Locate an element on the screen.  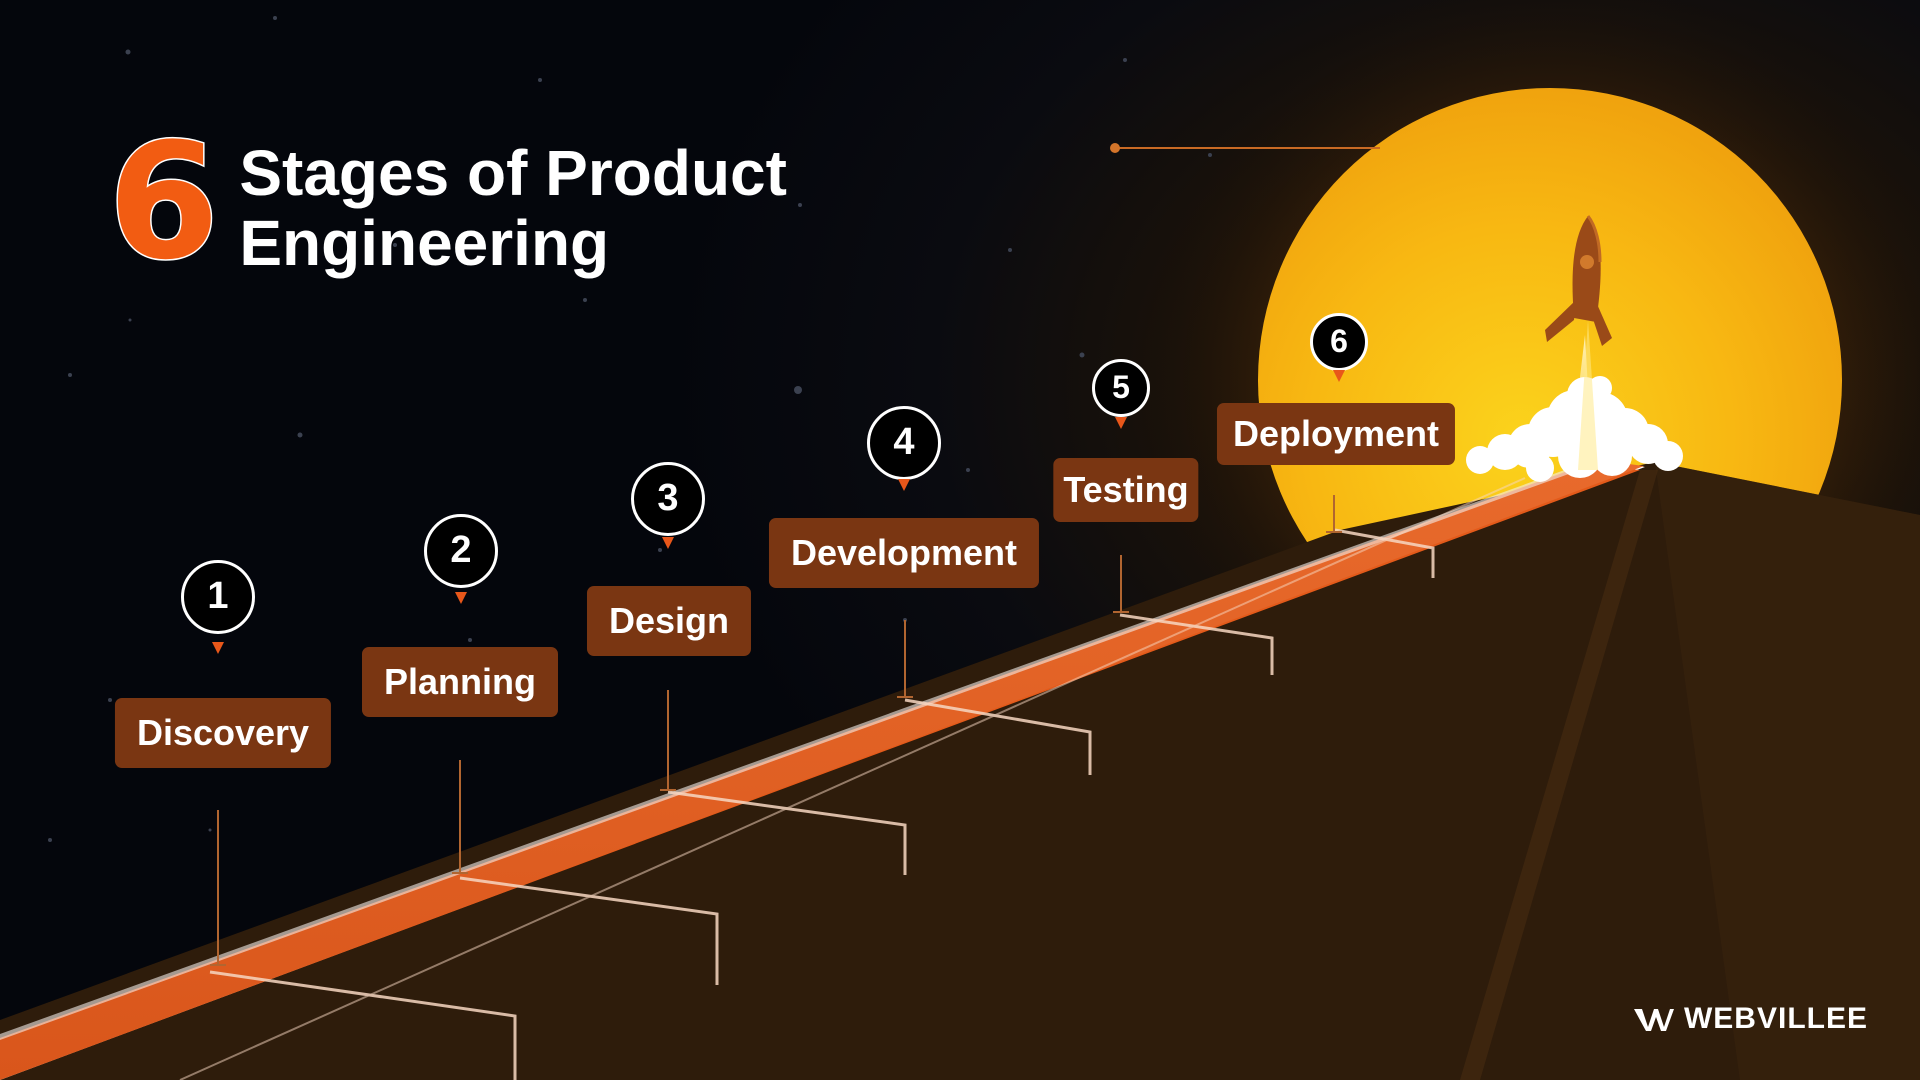
stage-4-pointer is located at coordinates (904, 485).